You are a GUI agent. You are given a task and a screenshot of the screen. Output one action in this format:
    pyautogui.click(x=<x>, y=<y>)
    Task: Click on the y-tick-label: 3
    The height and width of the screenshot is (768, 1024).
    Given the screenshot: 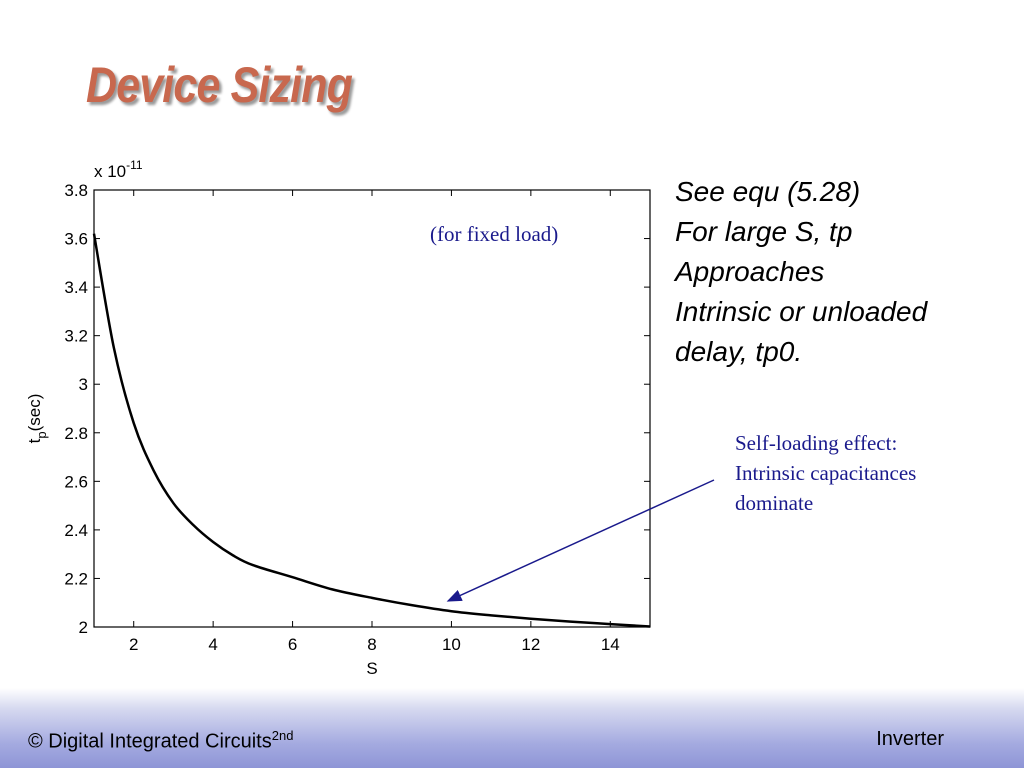 What is the action you would take?
    pyautogui.click(x=83, y=384)
    